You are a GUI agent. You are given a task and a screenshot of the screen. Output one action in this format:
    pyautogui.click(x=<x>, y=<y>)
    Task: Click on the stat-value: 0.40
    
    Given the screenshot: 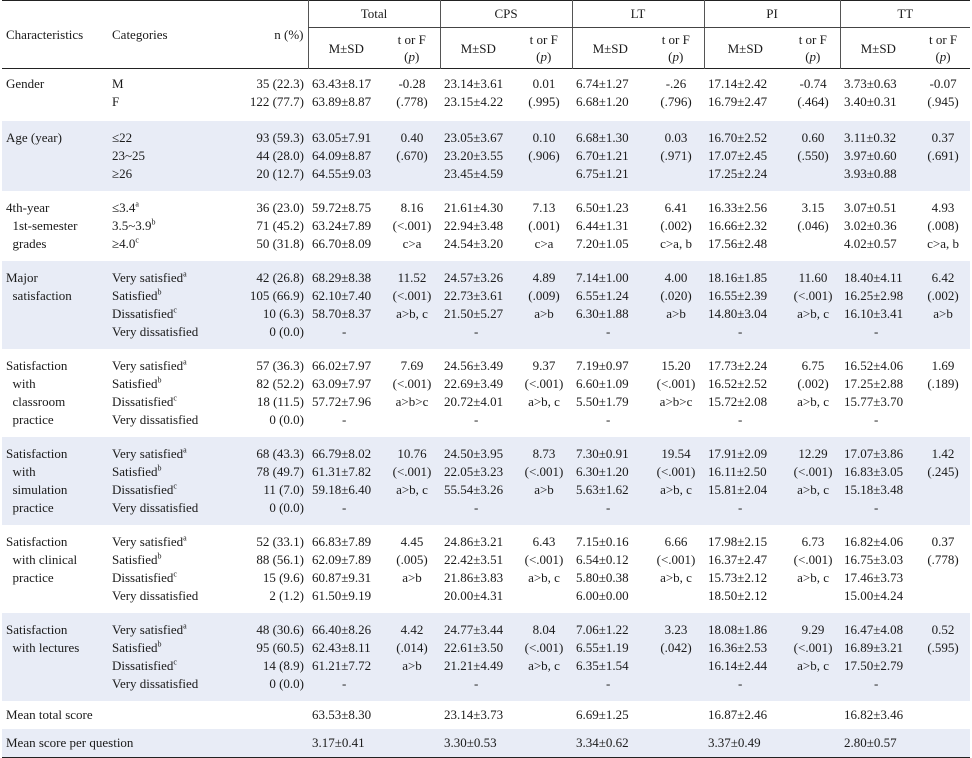 What is the action you would take?
    pyautogui.click(x=412, y=137)
    